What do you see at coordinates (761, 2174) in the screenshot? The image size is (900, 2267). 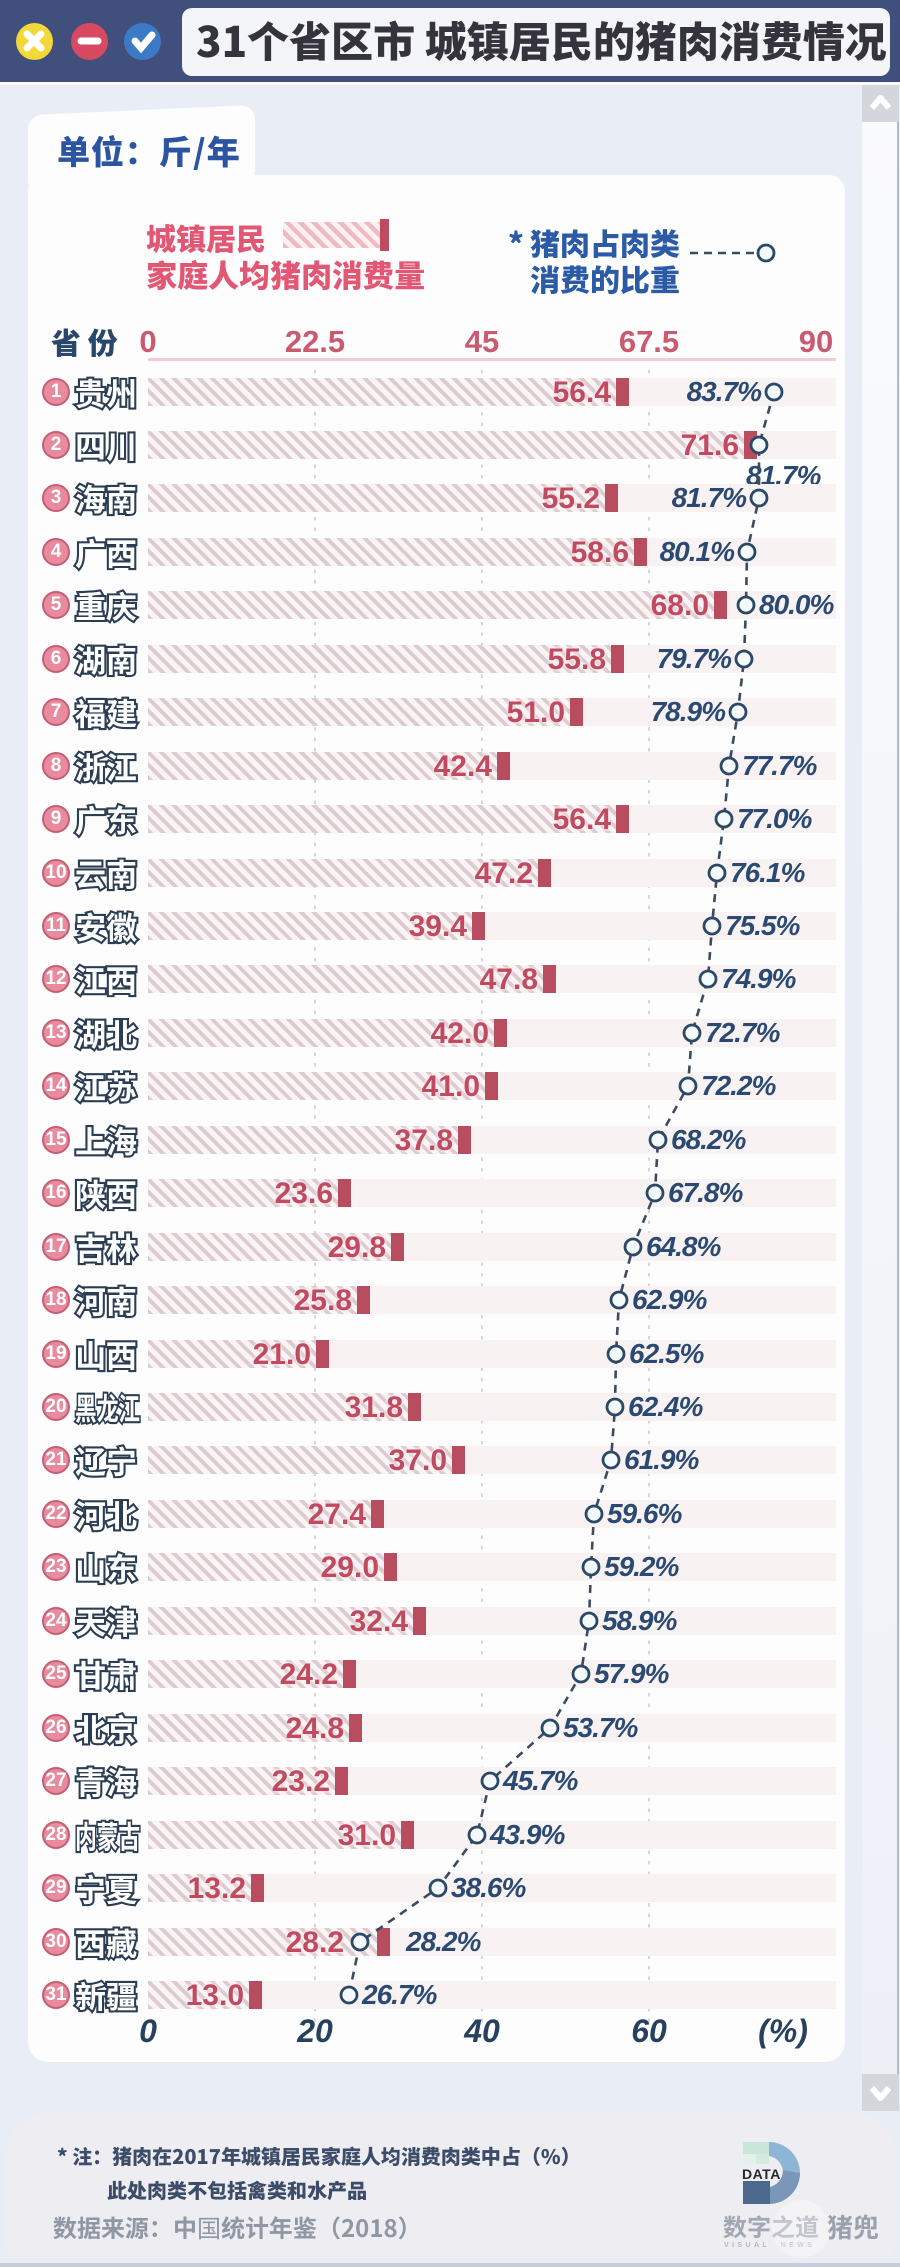 I see `svg-text: DATA` at bounding box center [761, 2174].